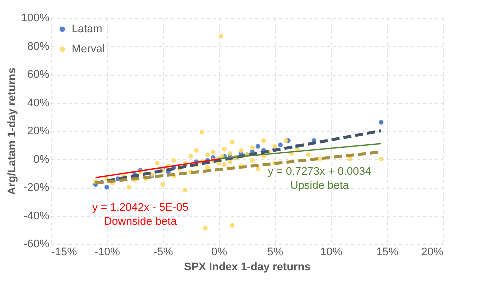 This screenshot has width=483, height=293. What do you see at coordinates (432, 252) in the screenshot?
I see `x-tick-label: 20%` at bounding box center [432, 252].